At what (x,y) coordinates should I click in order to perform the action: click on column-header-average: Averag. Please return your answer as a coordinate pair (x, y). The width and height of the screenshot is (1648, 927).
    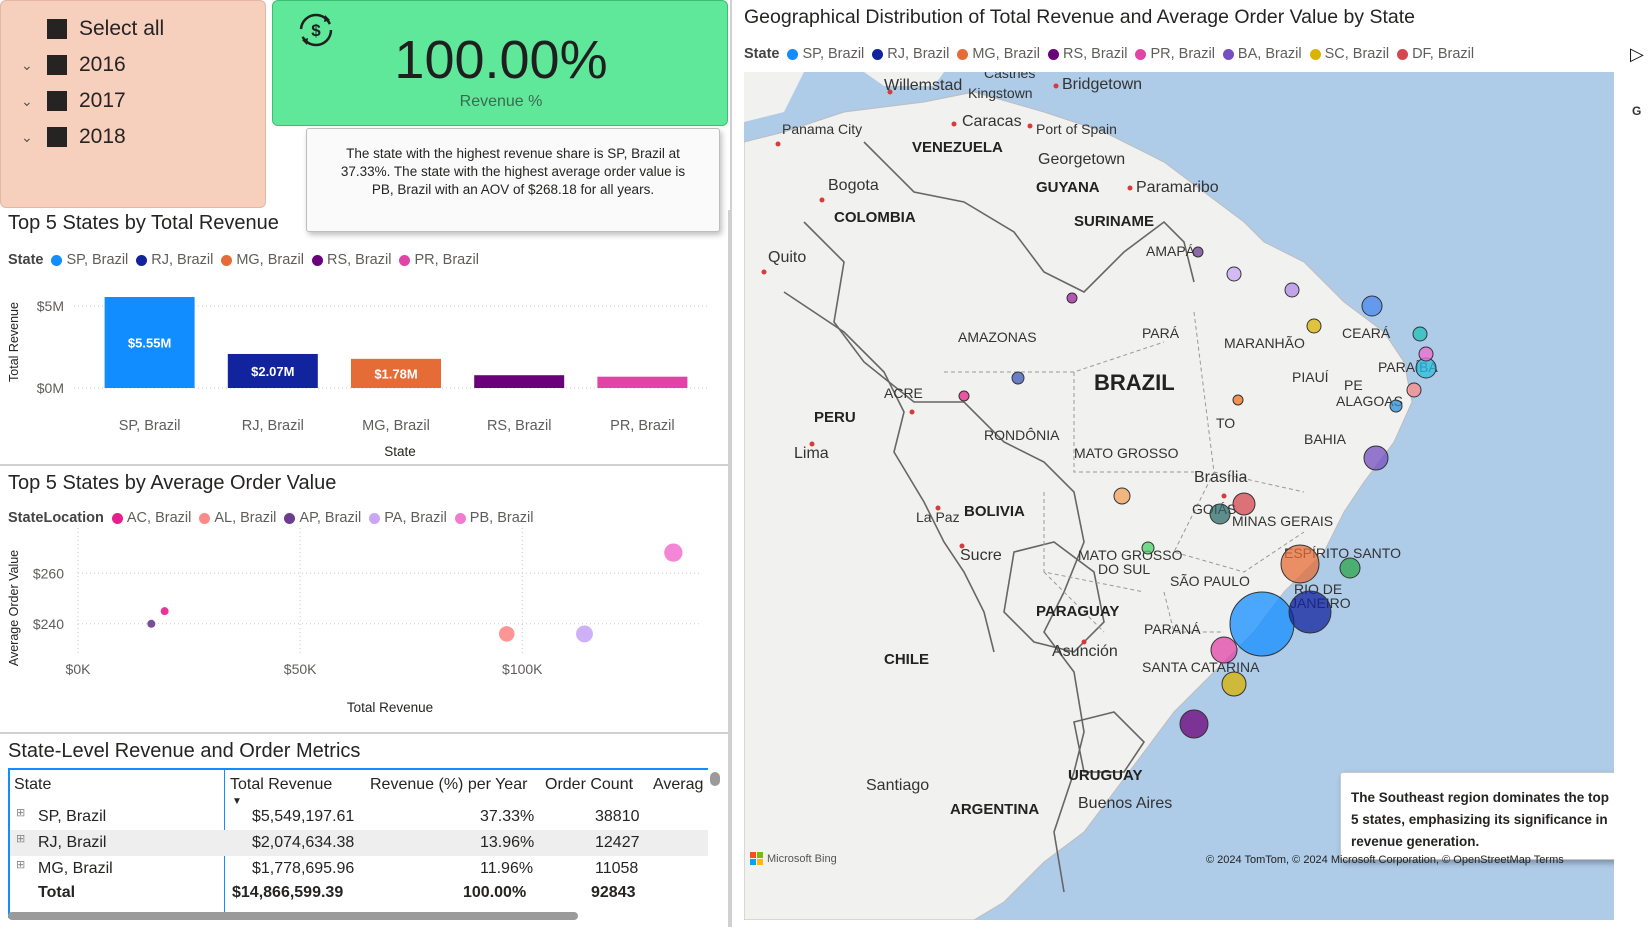
    Looking at the image, I should click on (678, 784).